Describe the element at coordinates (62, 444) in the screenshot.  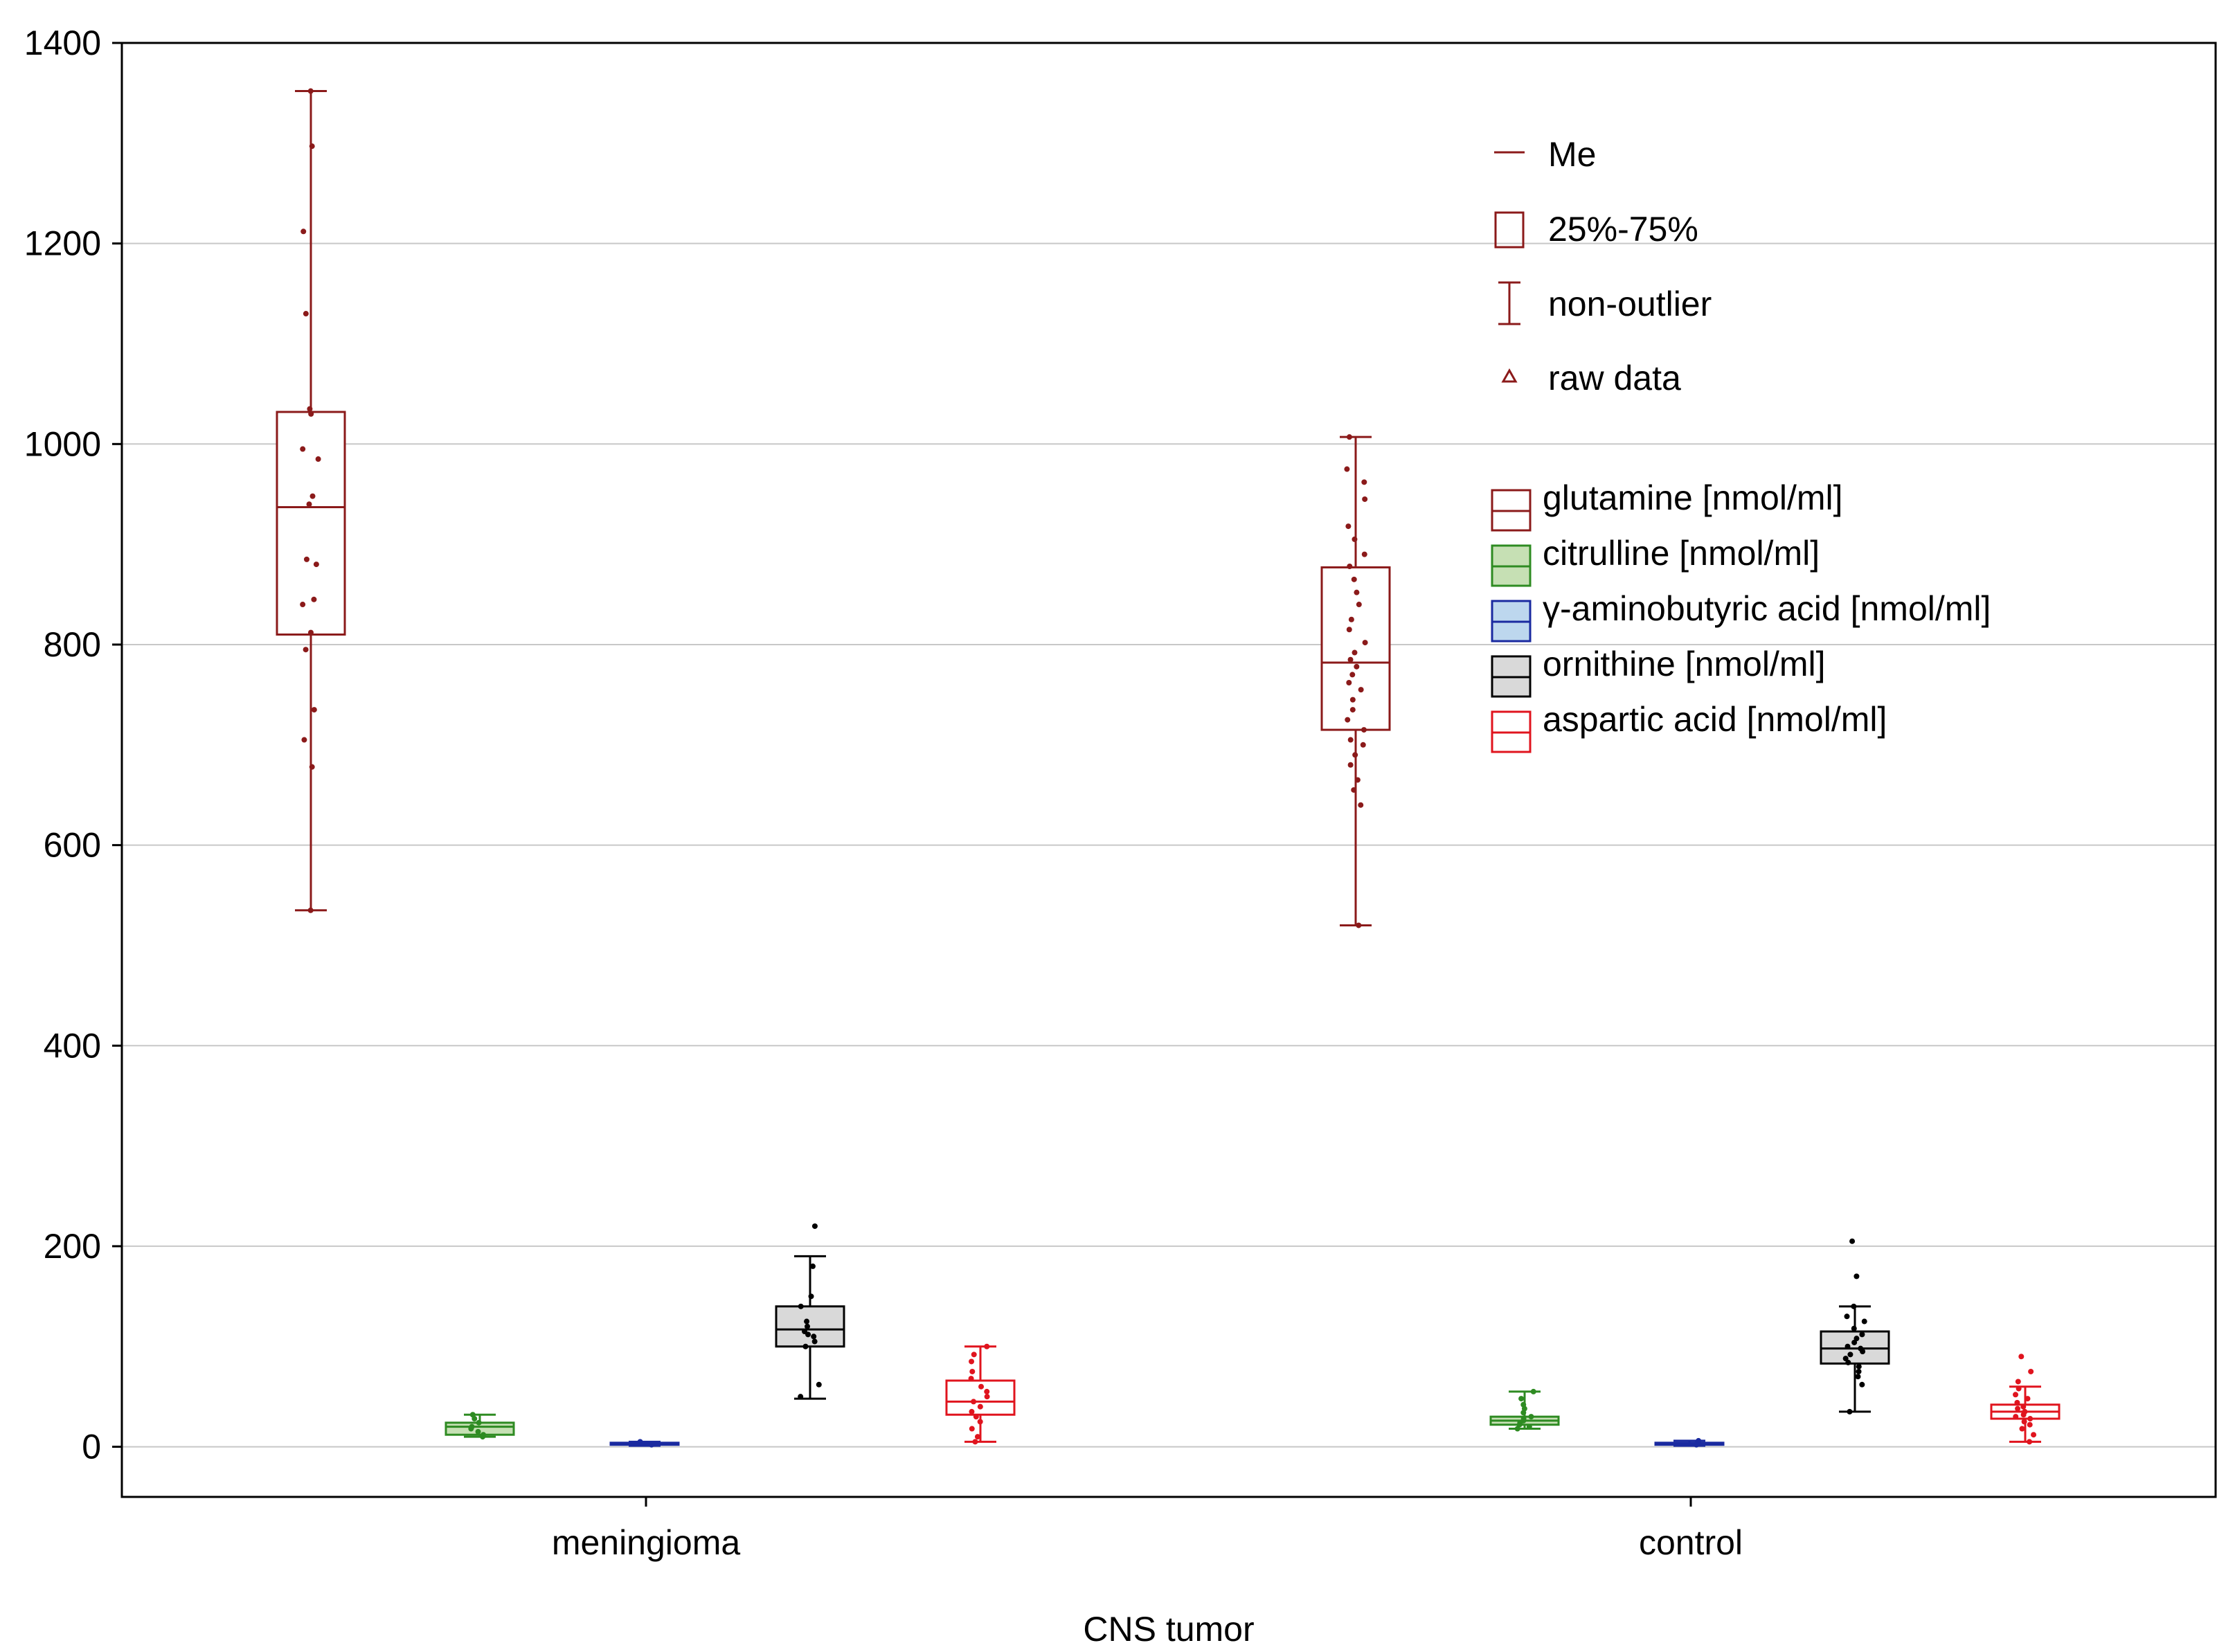
I see `y-tick-label: 1000` at that location.